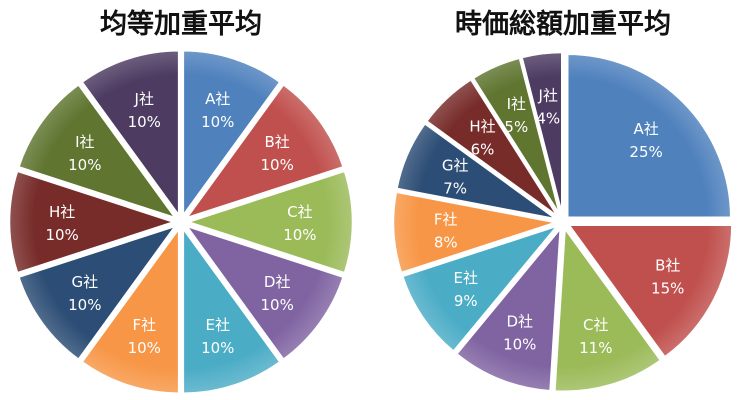 The width and height of the screenshot is (740, 400). I want to click on pie-slice-1-F社, so click(474, 232).